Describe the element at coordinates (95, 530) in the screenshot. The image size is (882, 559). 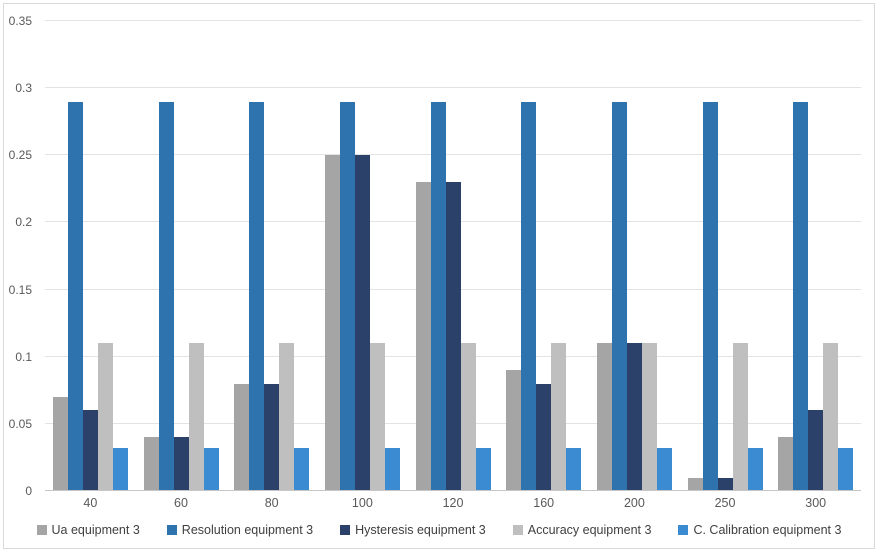
I see `legend-label: Ua equipment 3` at that location.